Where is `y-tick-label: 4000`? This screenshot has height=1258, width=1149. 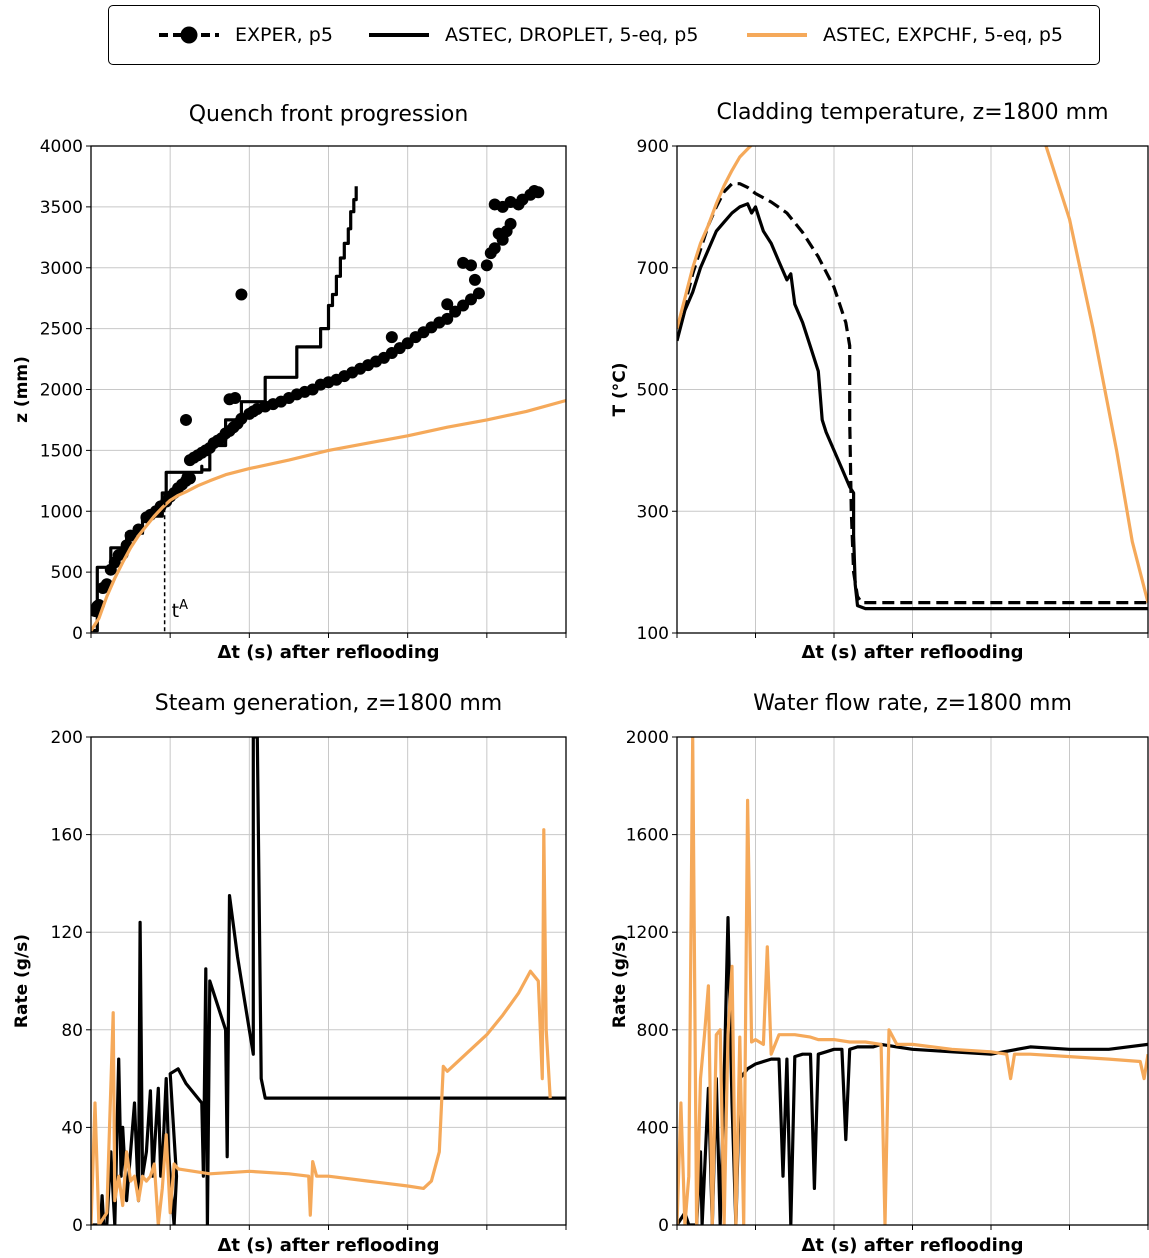 y-tick-label: 4000 is located at coordinates (61, 147).